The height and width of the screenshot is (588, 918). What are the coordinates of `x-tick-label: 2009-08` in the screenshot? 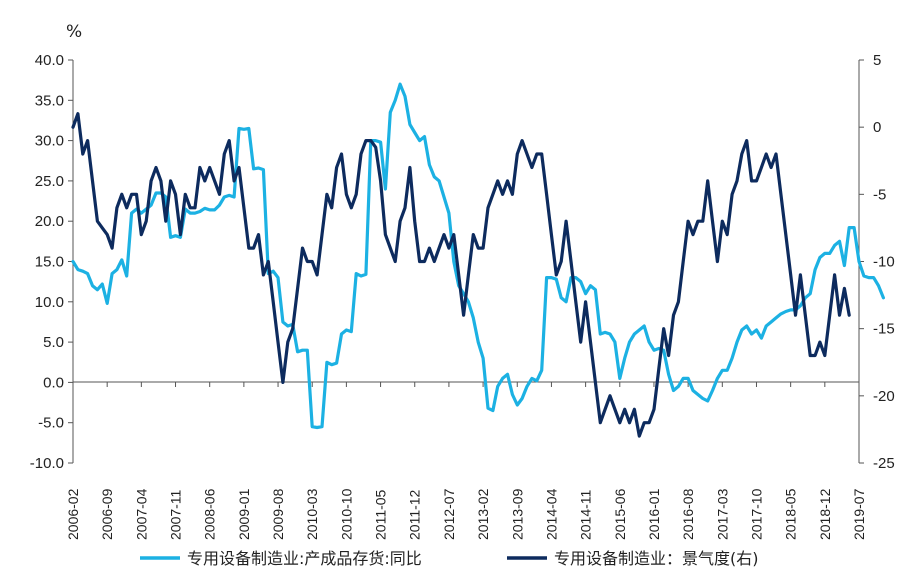 It's located at (278, 514).